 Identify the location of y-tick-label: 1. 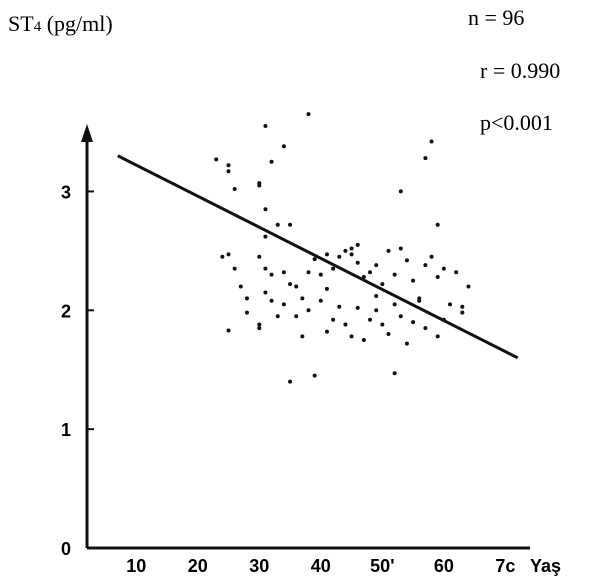
(66, 430).